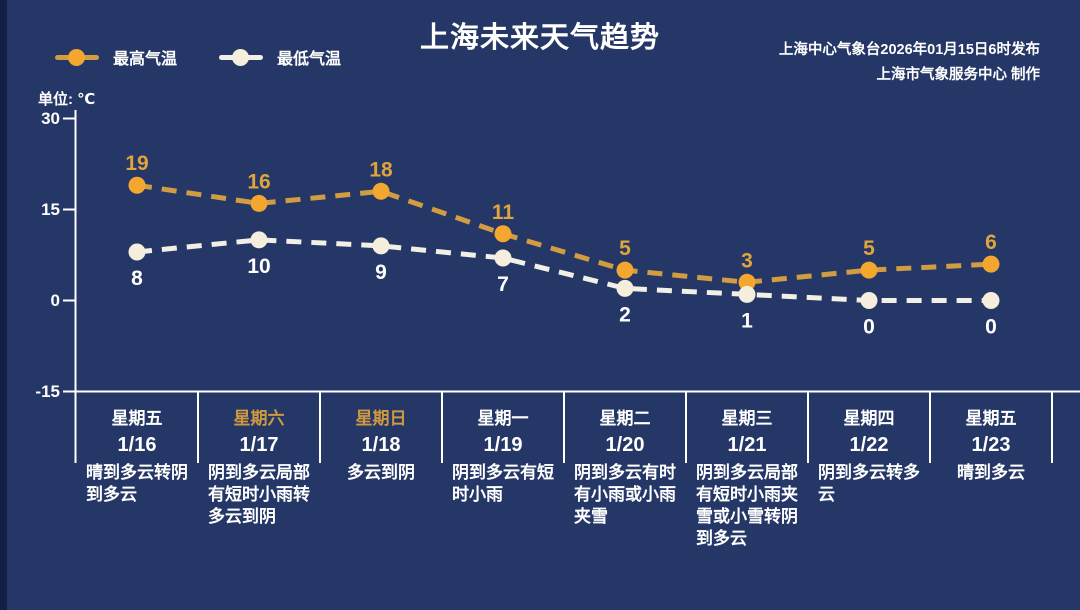  What do you see at coordinates (381, 506) in the screenshot?
I see `weather-cell: 多云到阴` at bounding box center [381, 506].